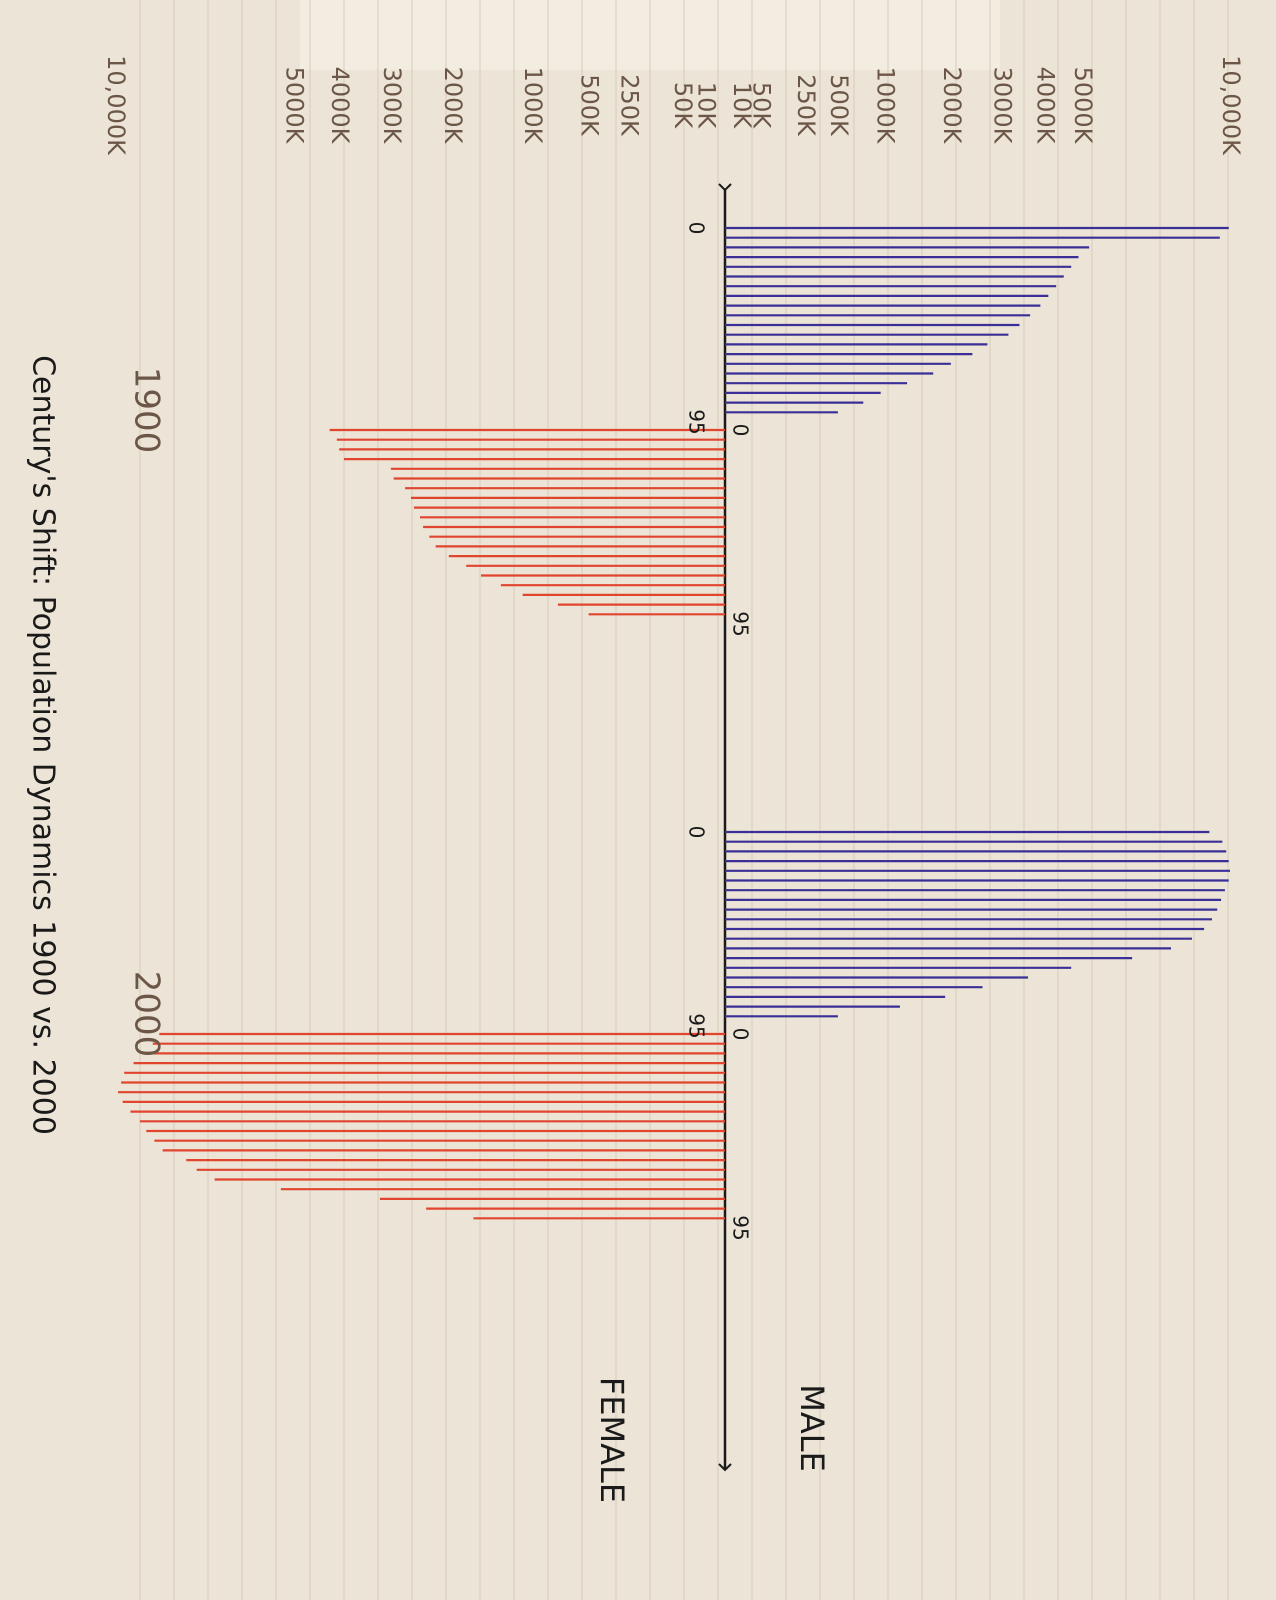 The width and height of the screenshot is (1276, 1600). I want to click on tick-label-male-text: 4000K, so click(1045, 106).